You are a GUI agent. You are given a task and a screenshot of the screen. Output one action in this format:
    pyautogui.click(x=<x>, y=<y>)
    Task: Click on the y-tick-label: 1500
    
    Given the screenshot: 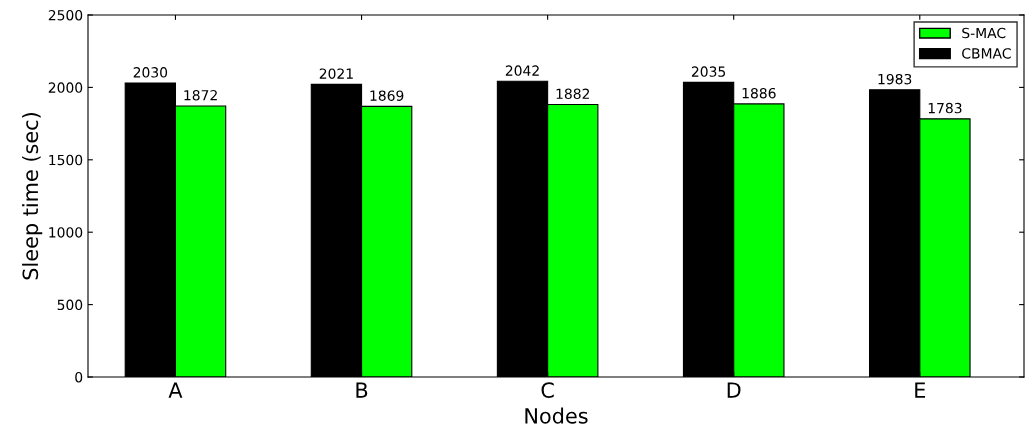 What is the action you would take?
    pyautogui.click(x=66, y=160)
    